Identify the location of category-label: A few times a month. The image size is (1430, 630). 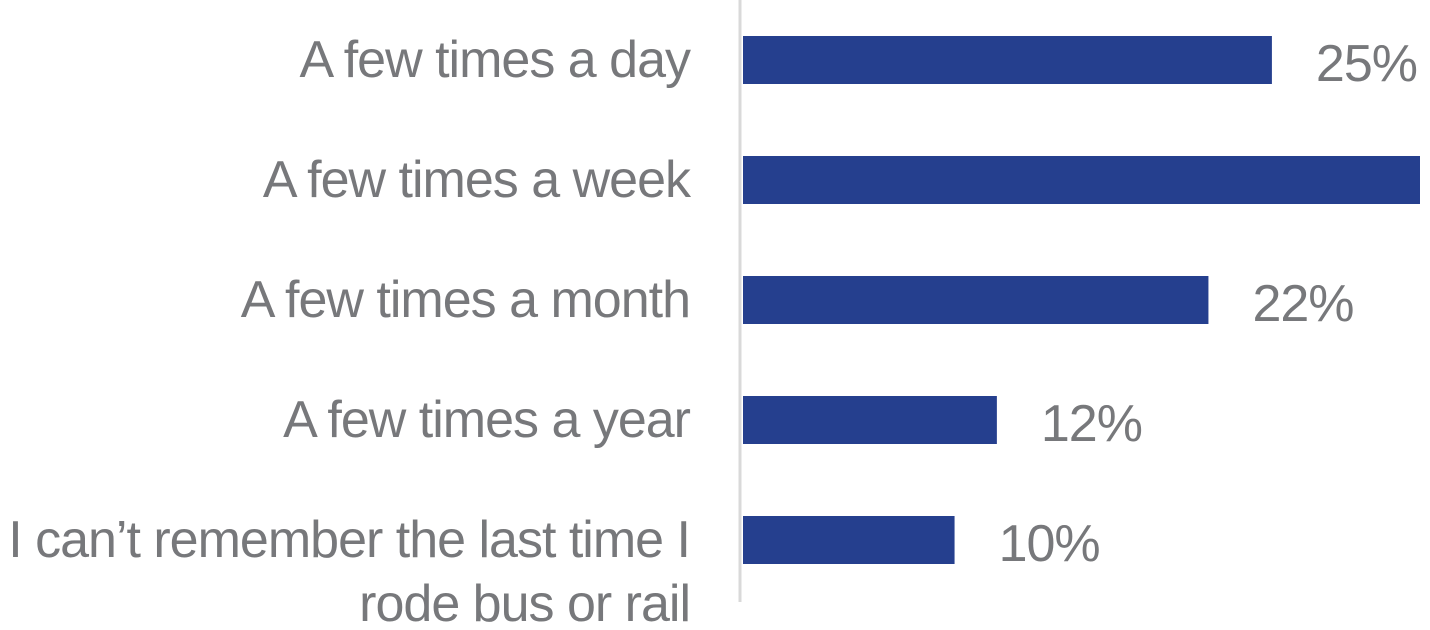
(465, 300).